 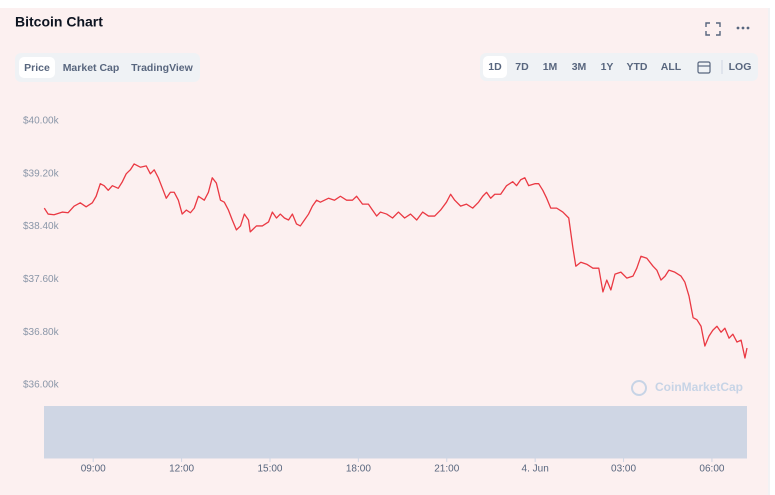 I want to click on calendar-glyph, so click(x=704, y=67).